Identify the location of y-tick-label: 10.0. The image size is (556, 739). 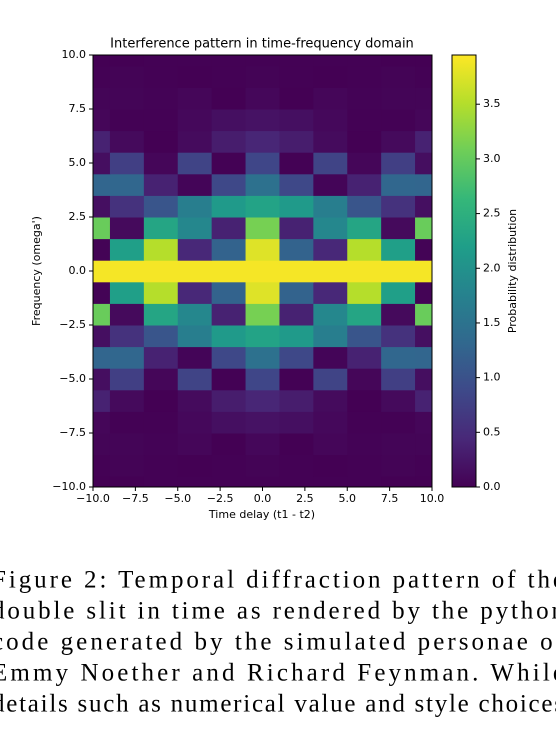
(74, 54).